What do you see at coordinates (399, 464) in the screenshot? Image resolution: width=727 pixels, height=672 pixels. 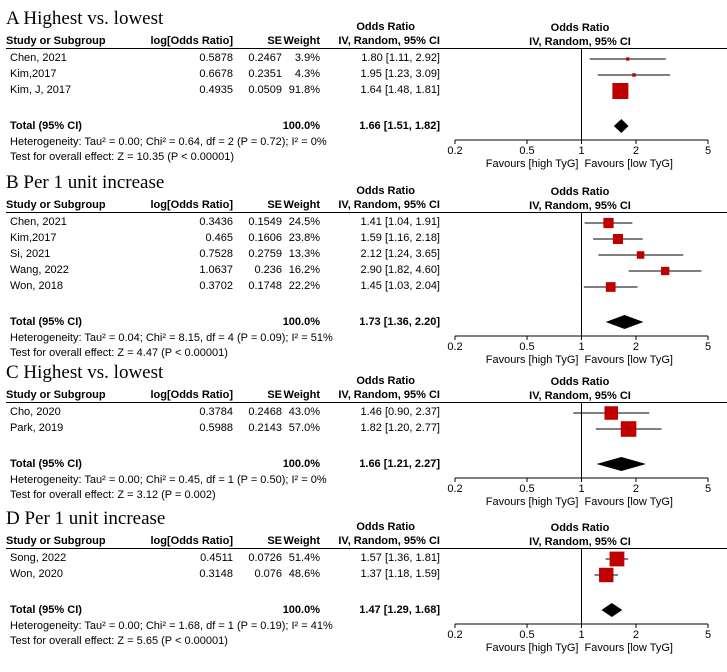 I see `total-ci: 1.66 [1.21, 2.27]` at bounding box center [399, 464].